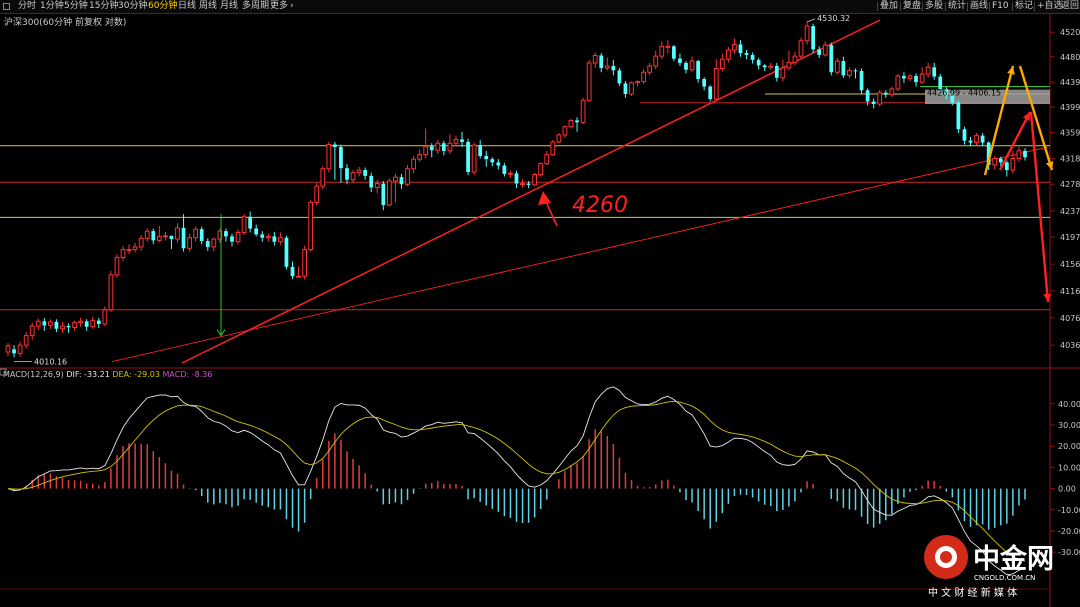 The height and width of the screenshot is (607, 1080). I want to click on timeframe-tab-5: 60分钟, so click(163, 6).